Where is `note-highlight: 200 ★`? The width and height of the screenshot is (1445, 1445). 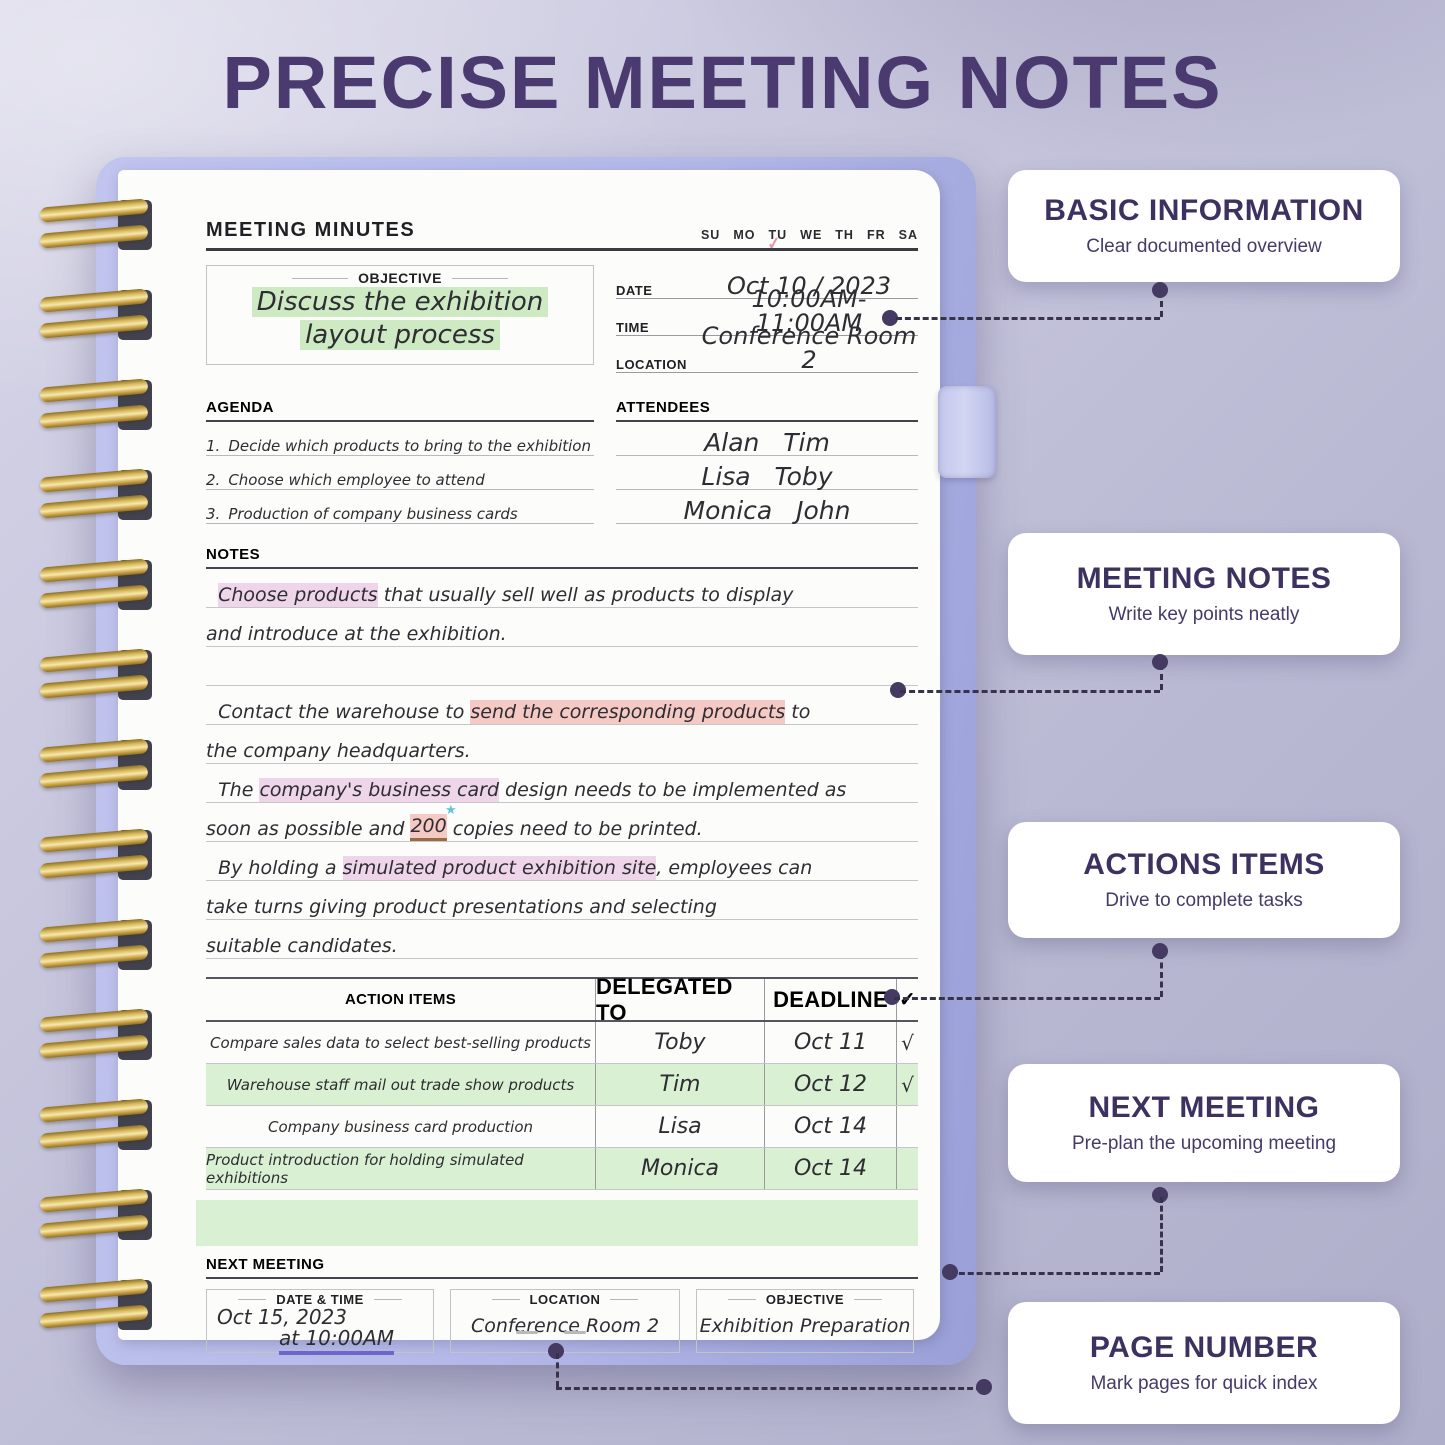
note-highlight: 200 ★ is located at coordinates (433, 822).